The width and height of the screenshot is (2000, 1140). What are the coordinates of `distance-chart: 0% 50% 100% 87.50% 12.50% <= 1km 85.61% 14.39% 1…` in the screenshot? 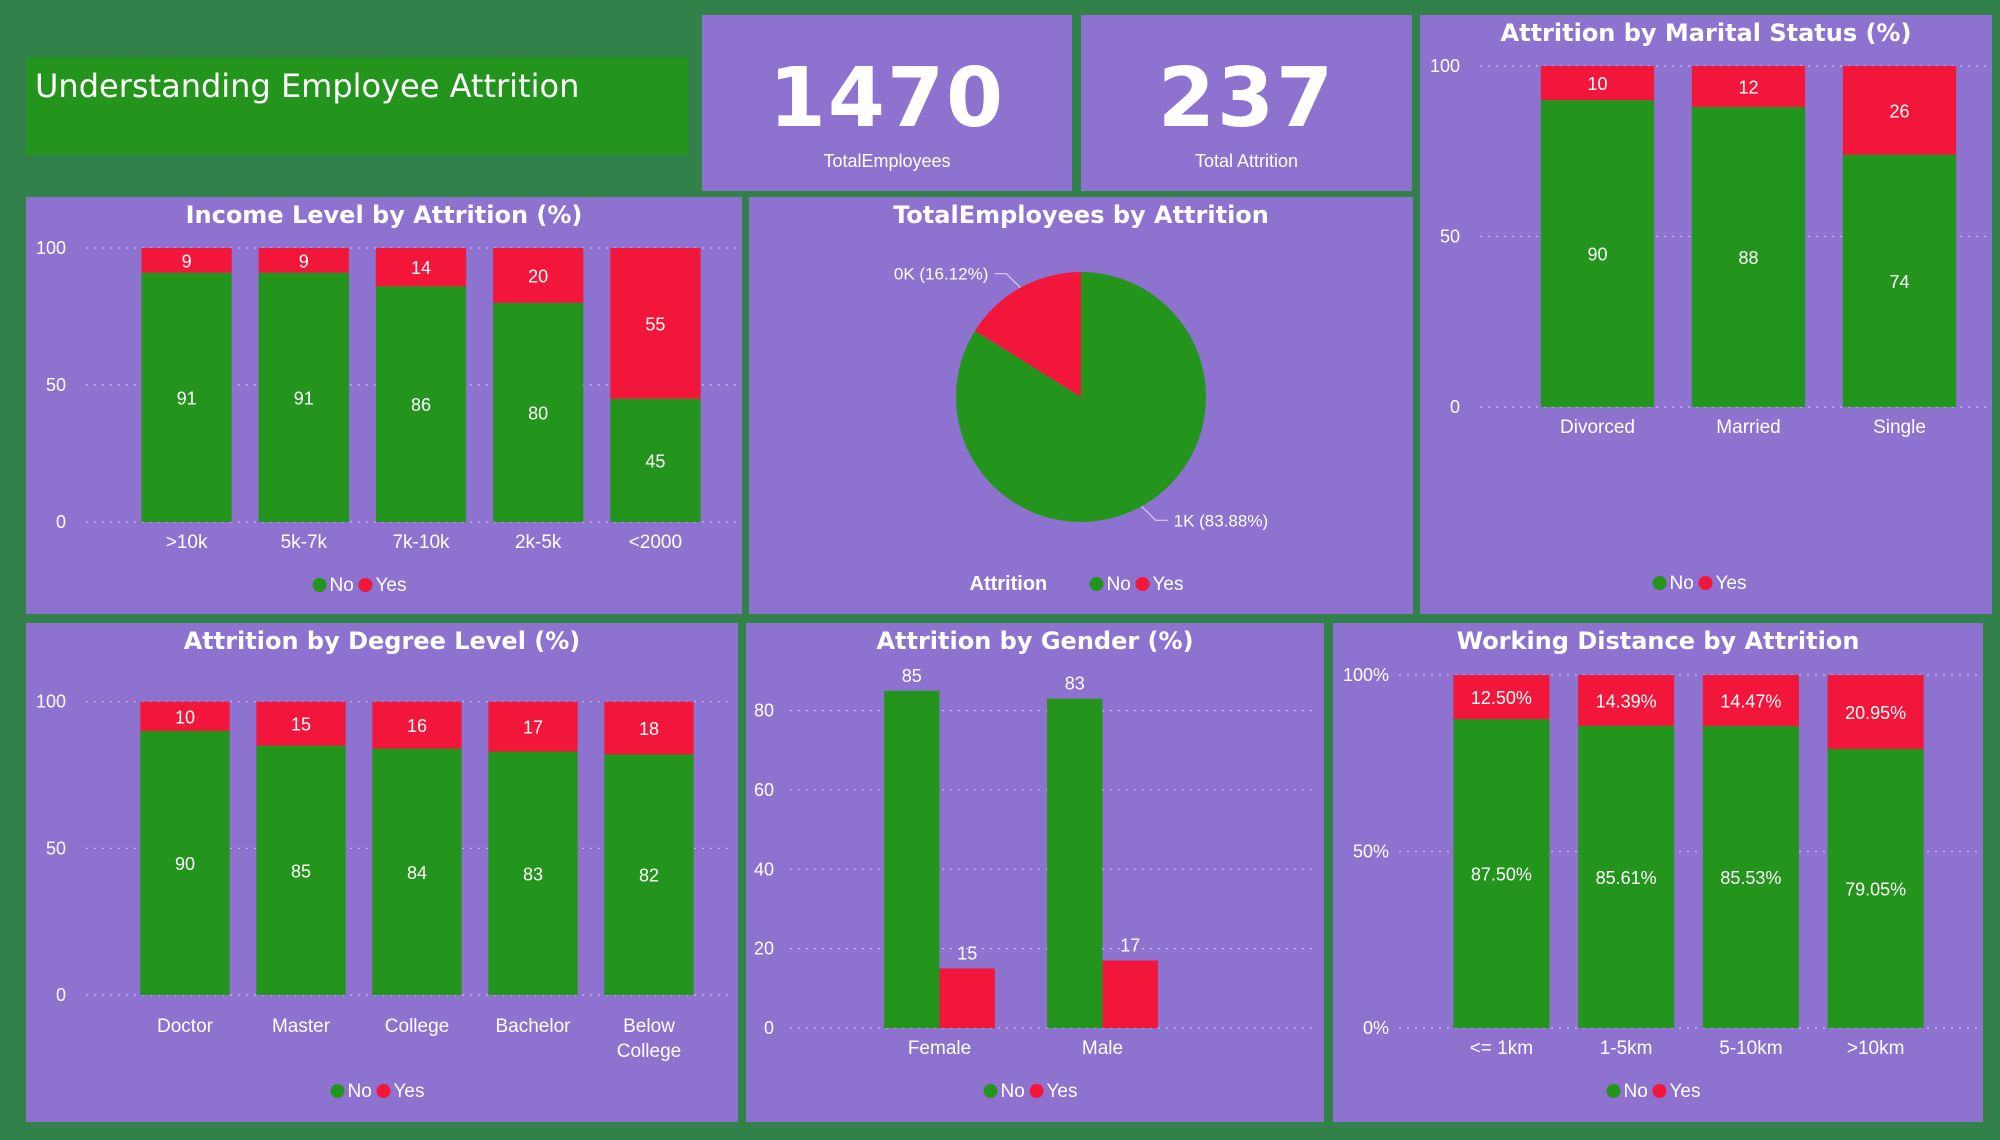 It's located at (1658, 872).